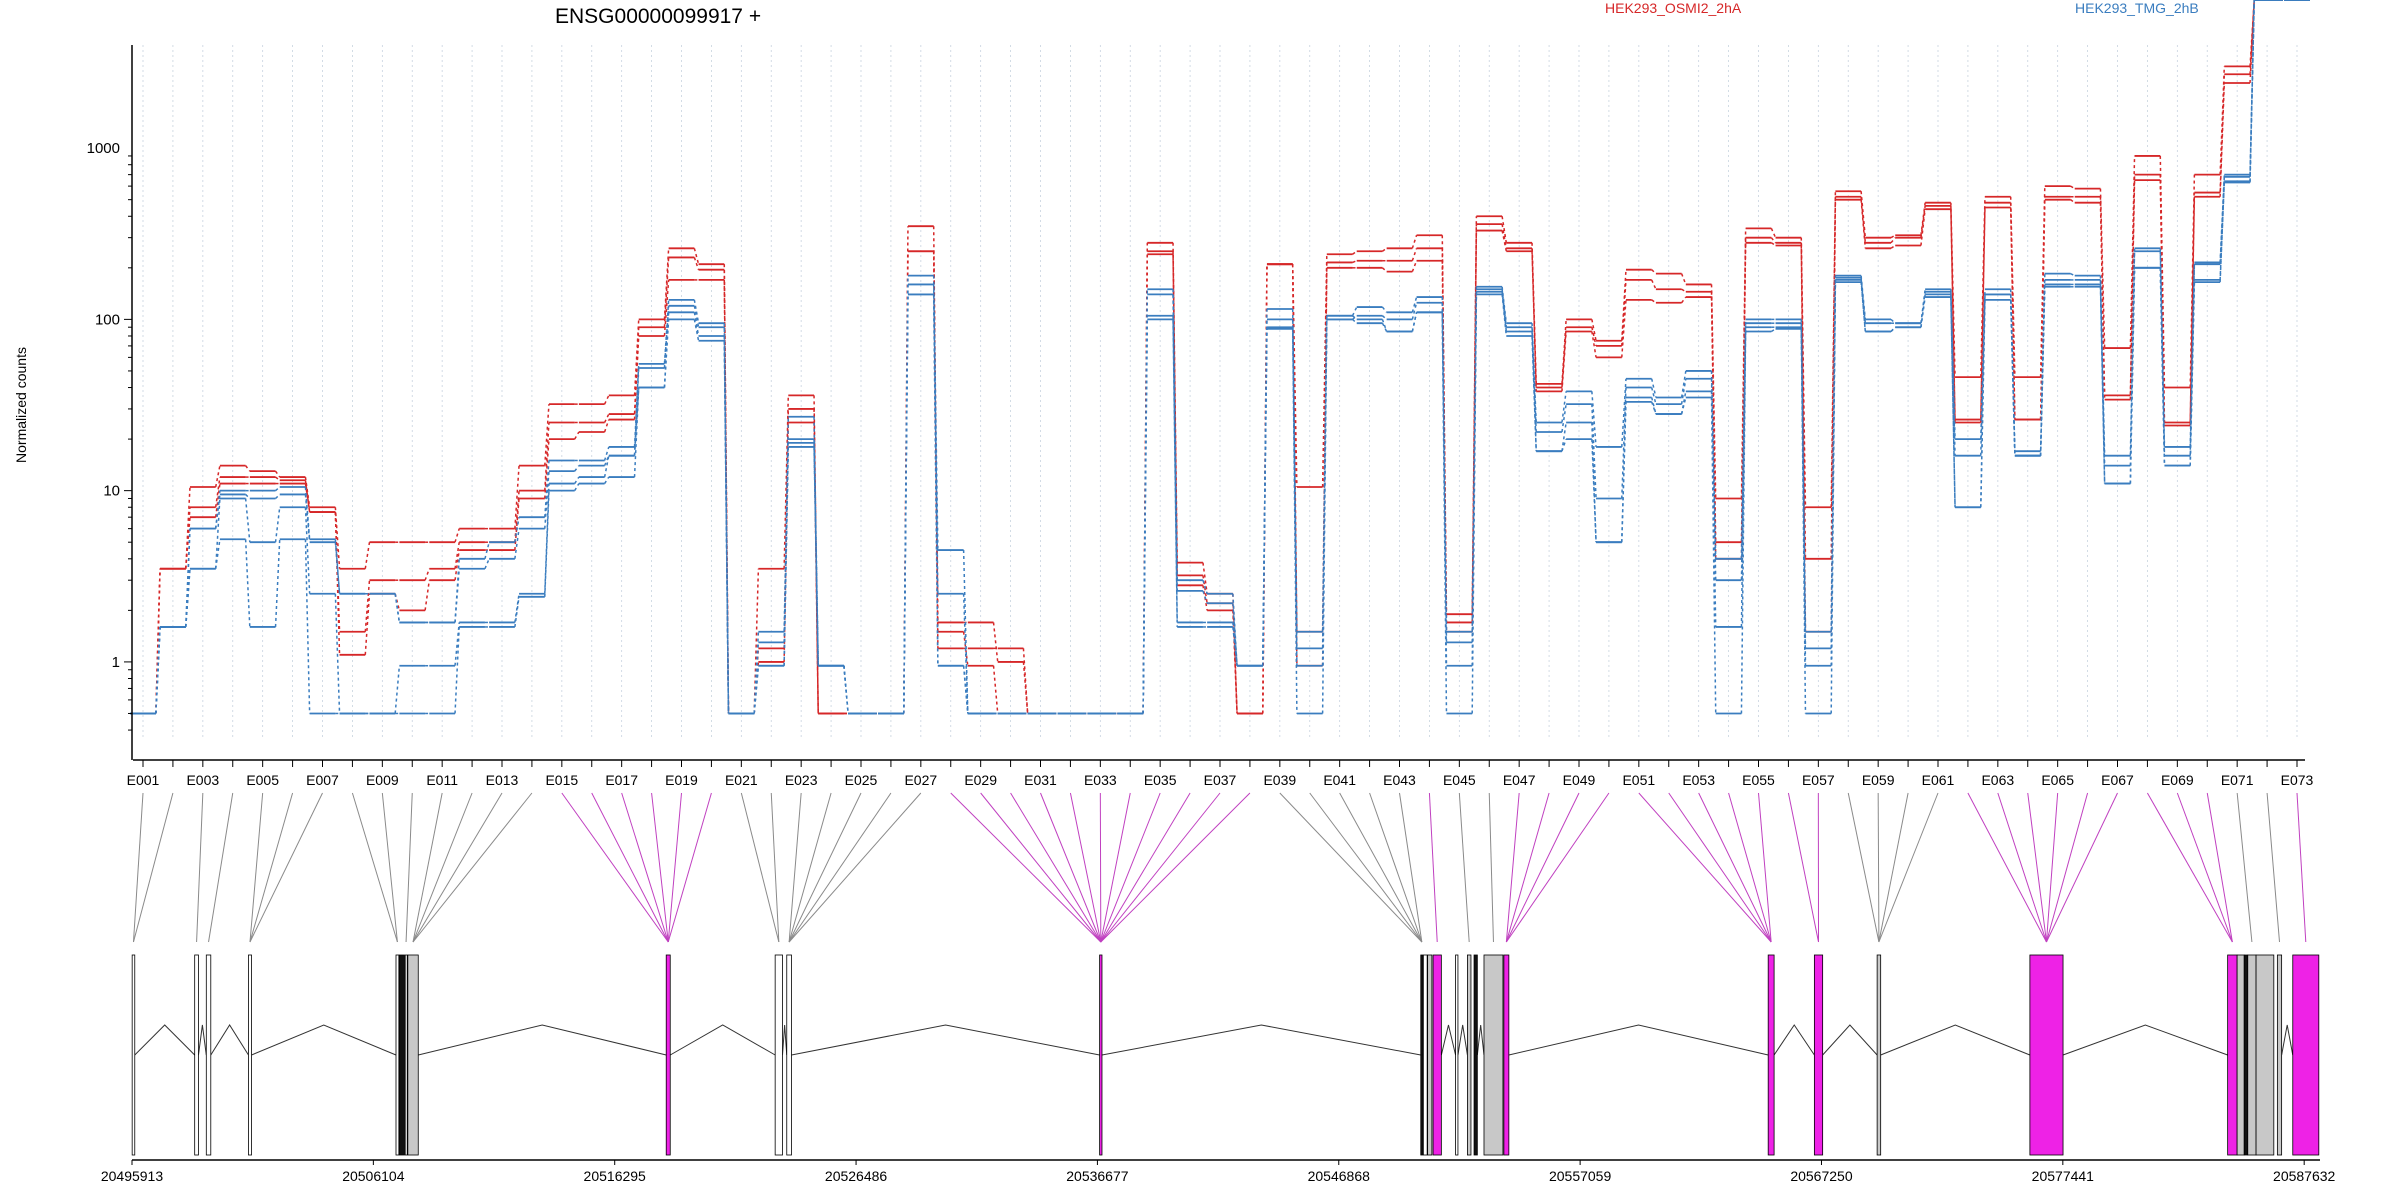 This screenshot has height=1200, width=2400. What do you see at coordinates (373, 1176) in the screenshot?
I see `genomic-coordinate-label: 20506104` at bounding box center [373, 1176].